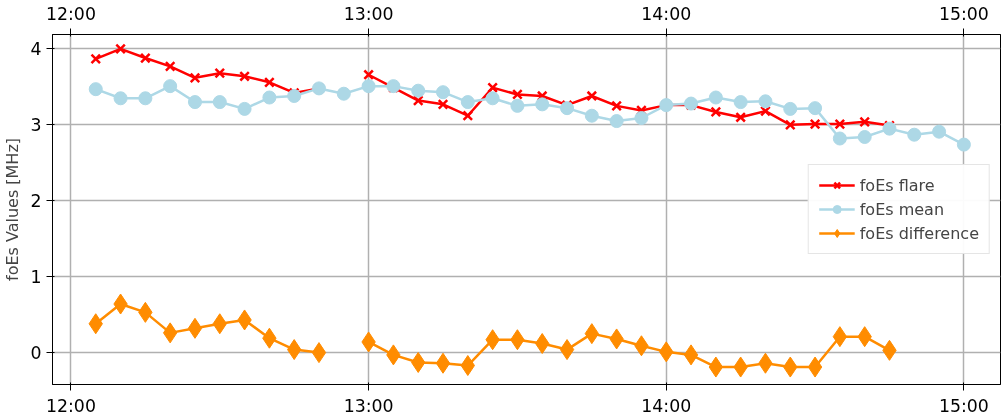 Image resolution: width=1004 pixels, height=418 pixels. Describe the element at coordinates (36, 277) in the screenshot. I see `y-tick-label: 1` at that location.